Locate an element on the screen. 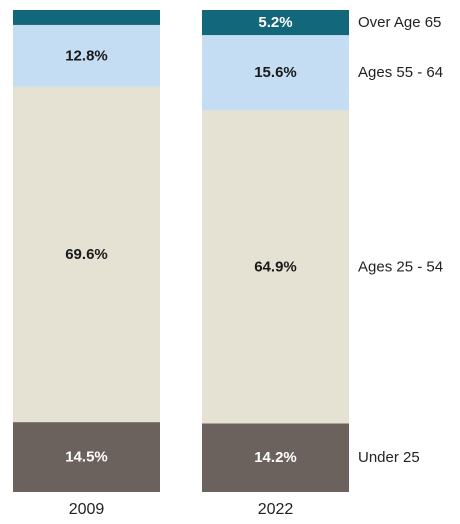 This screenshot has width=460, height=524. x-tick-label: 2022 is located at coordinates (276, 509).